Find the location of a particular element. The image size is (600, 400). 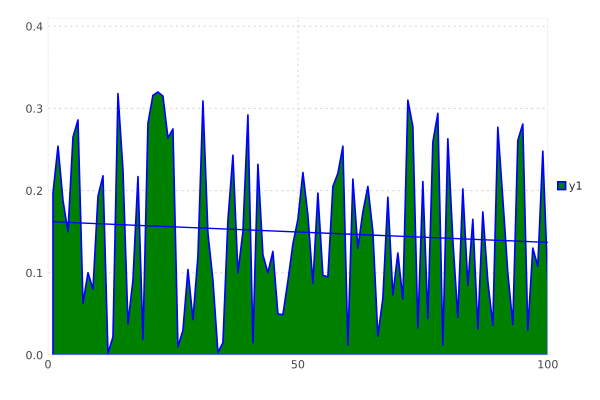

y-tick-label: 0.1 is located at coordinates (34, 273).